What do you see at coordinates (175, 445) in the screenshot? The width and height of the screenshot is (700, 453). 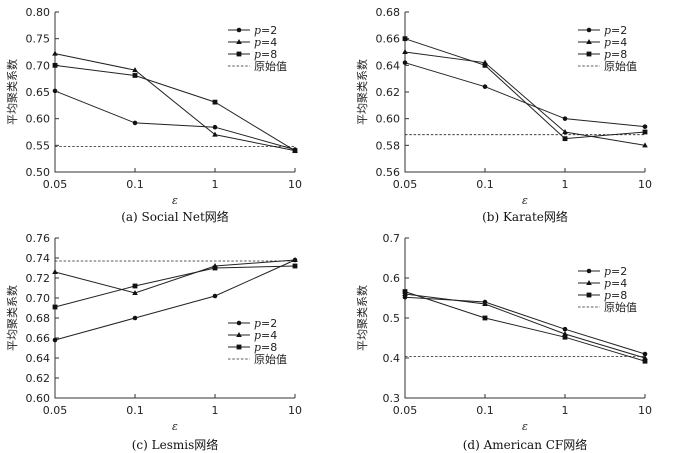 I see `chart-caption-c: (c) Lesmis网络` at bounding box center [175, 445].